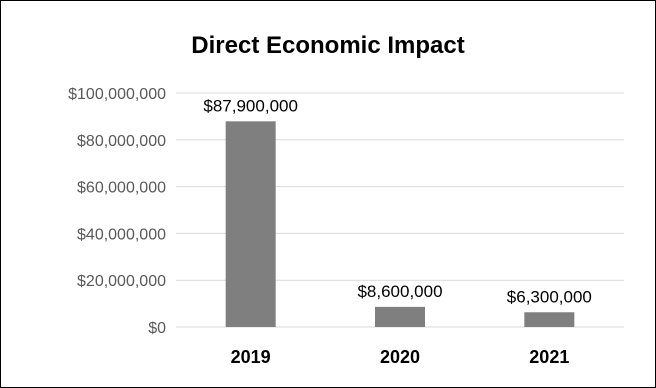 The width and height of the screenshot is (656, 388). Describe the element at coordinates (399, 291) in the screenshot. I see `data-label-2020: $8,600,000` at that location.